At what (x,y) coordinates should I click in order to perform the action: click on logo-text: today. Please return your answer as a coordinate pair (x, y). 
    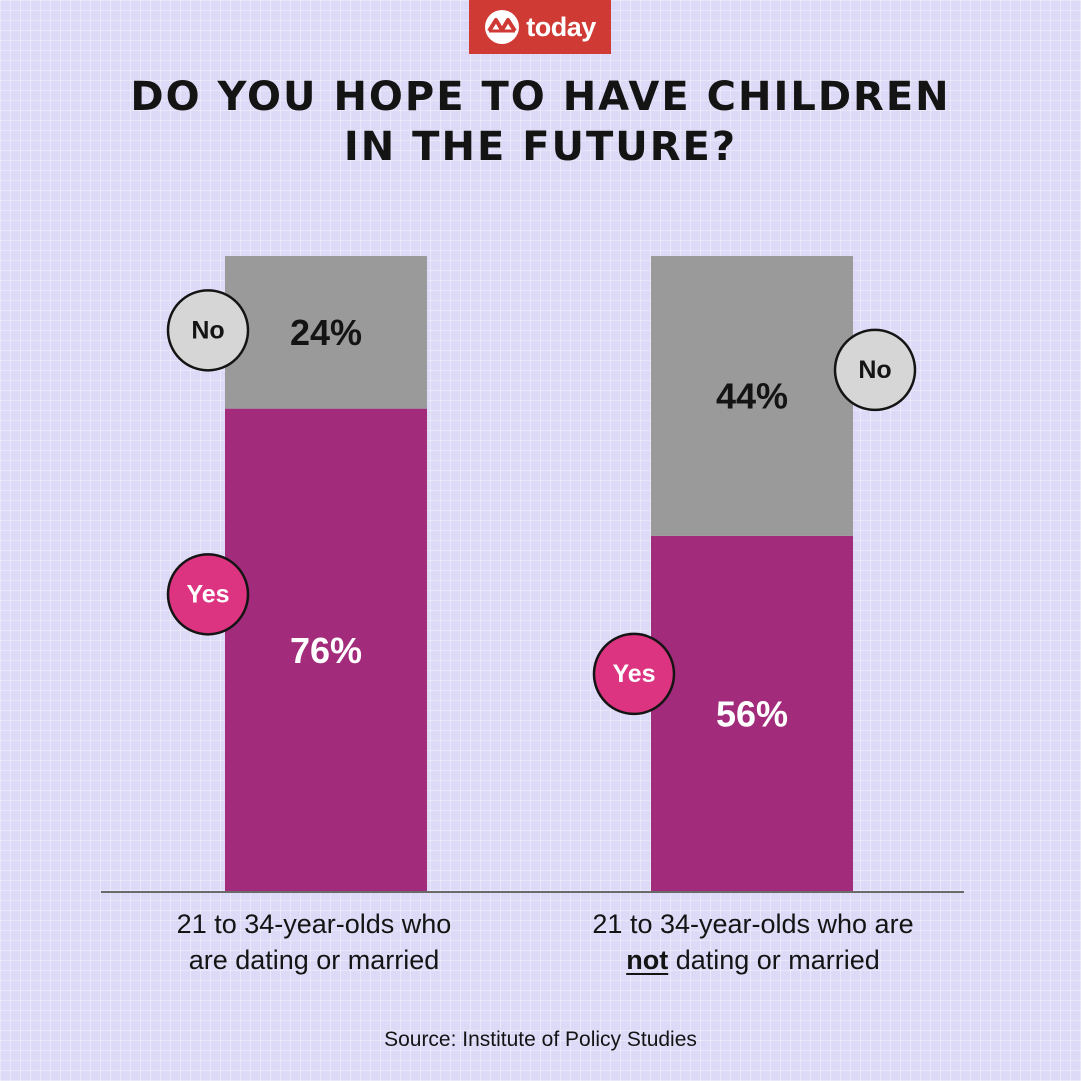
    Looking at the image, I should click on (561, 26).